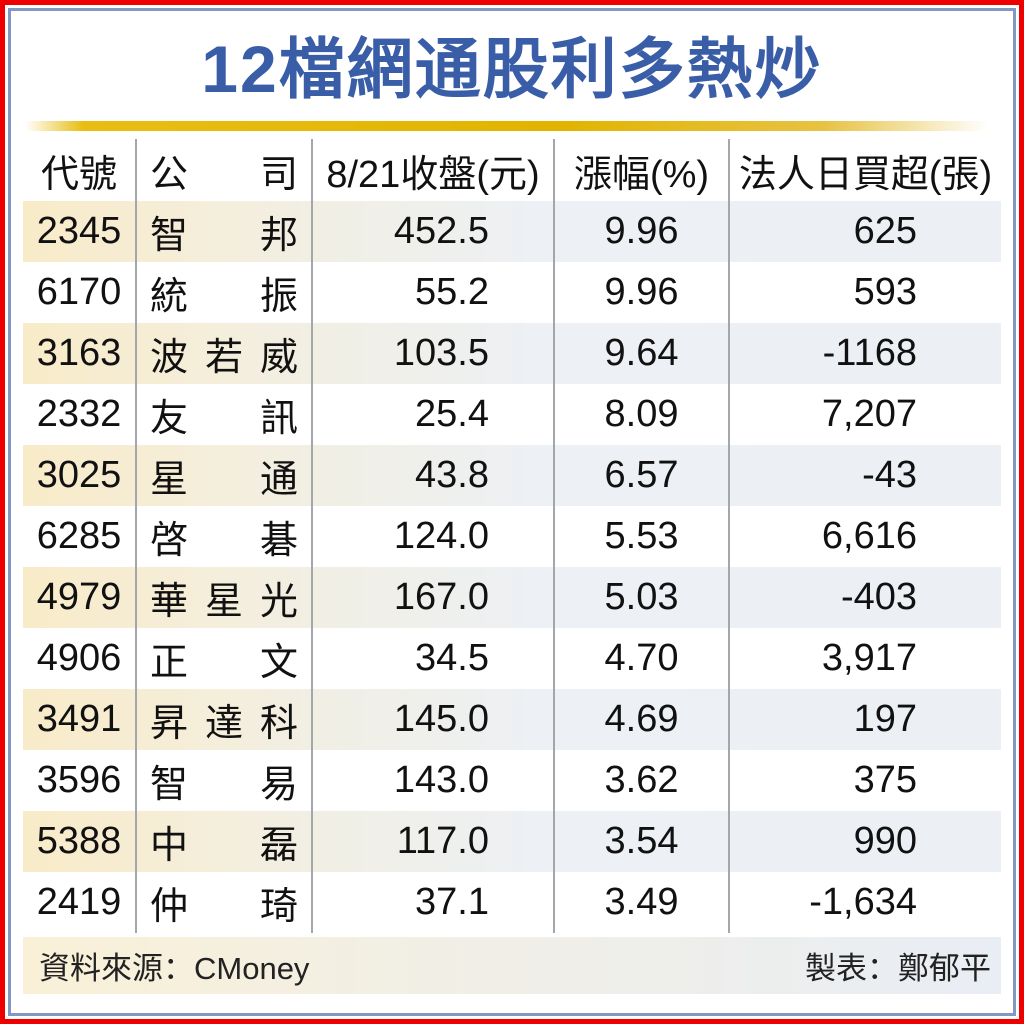  What do you see at coordinates (278, 907) in the screenshot?
I see `company-name-char: 琦` at bounding box center [278, 907].